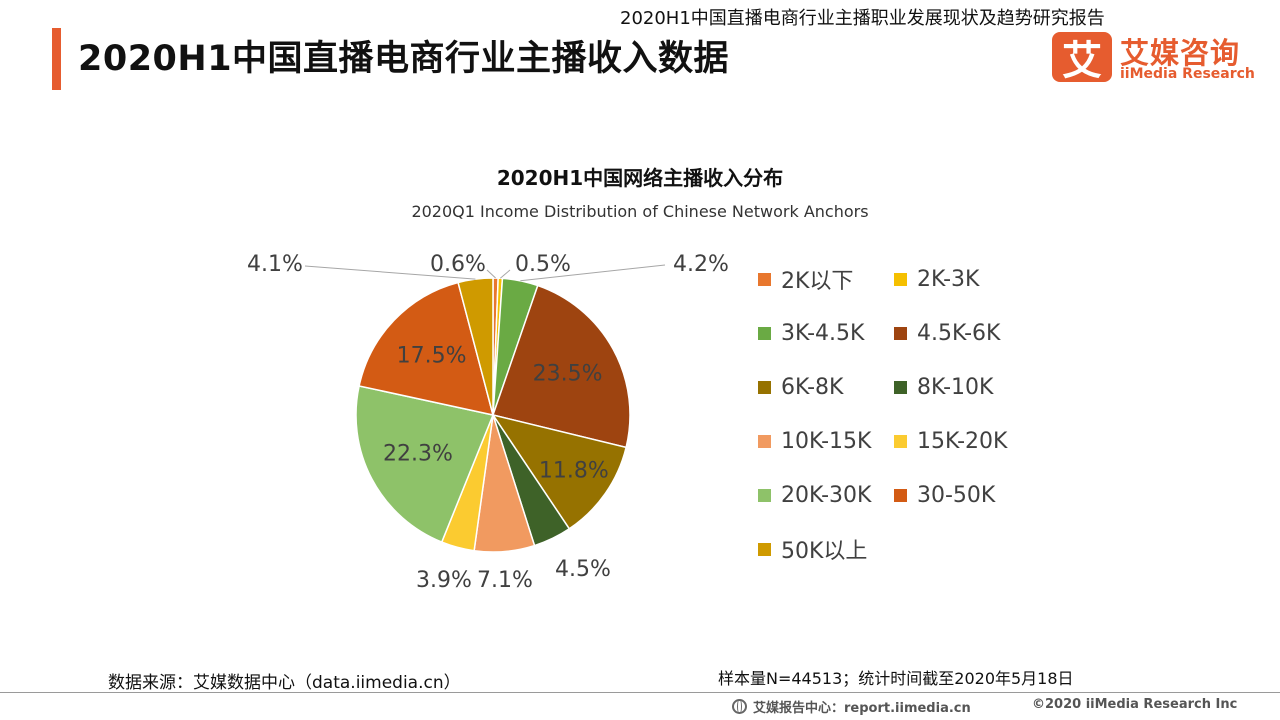  I want to click on iimedia-logo-icon: 艾, so click(1082, 58).